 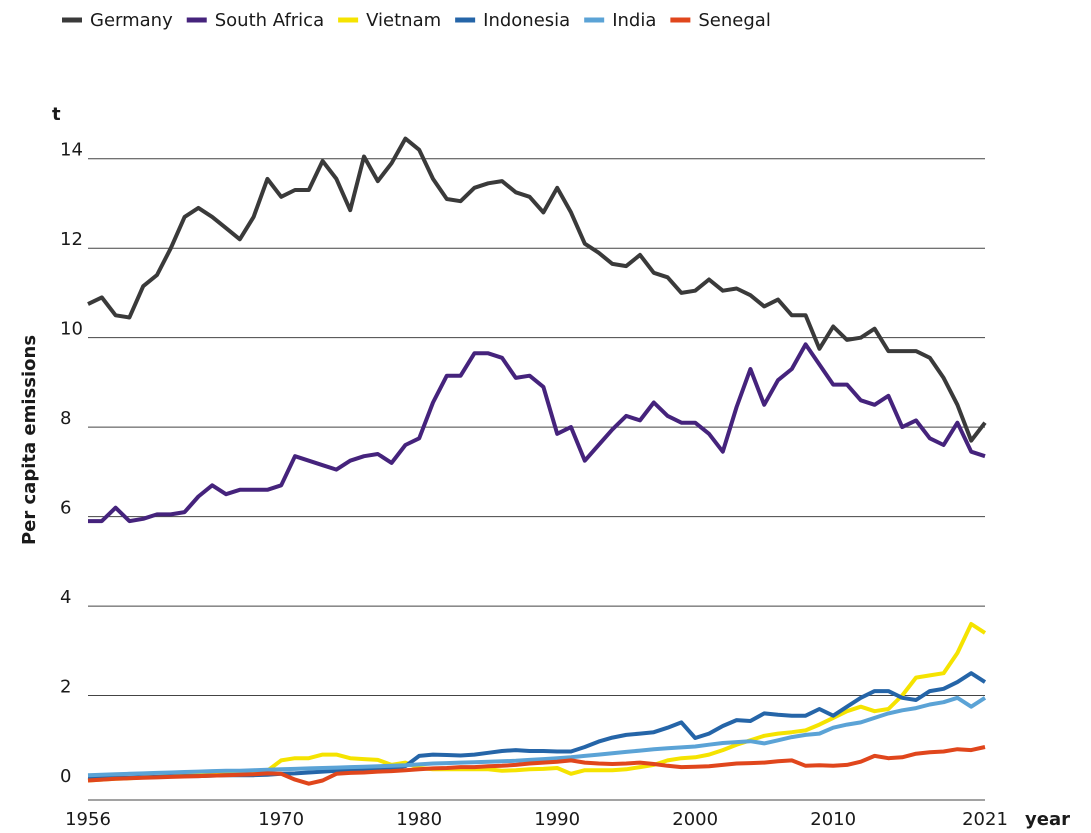 What do you see at coordinates (65, 776) in the screenshot?
I see `y-tick-label: 0` at bounding box center [65, 776].